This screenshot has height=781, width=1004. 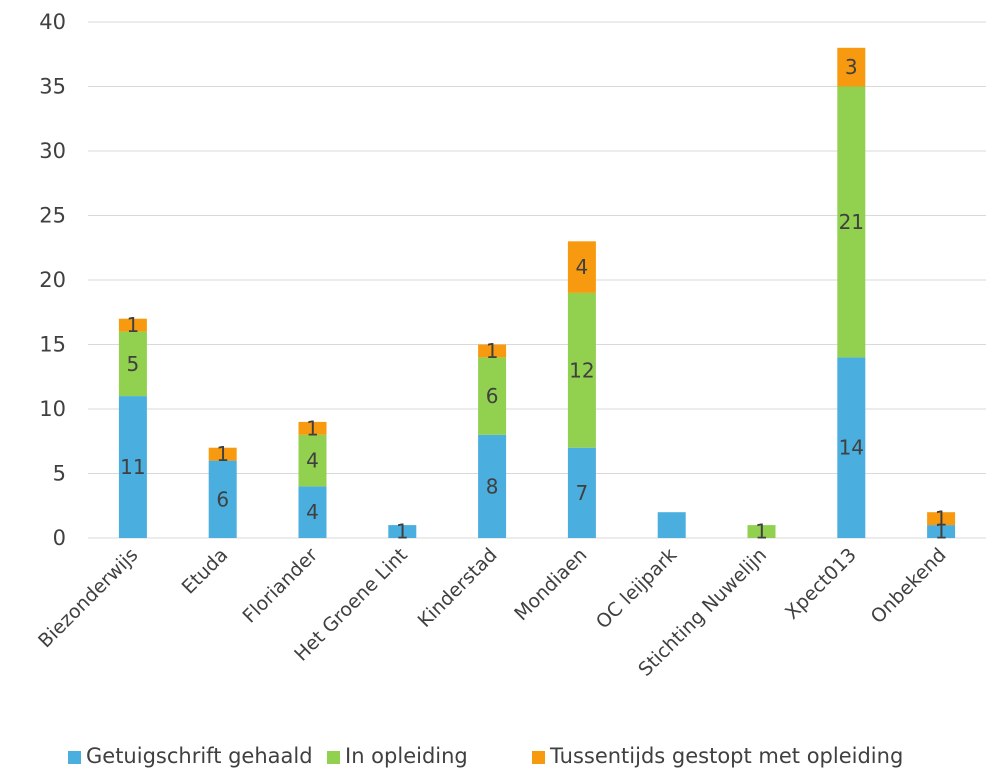 I want to click on category-label: Mondiaen, so click(x=550, y=584).